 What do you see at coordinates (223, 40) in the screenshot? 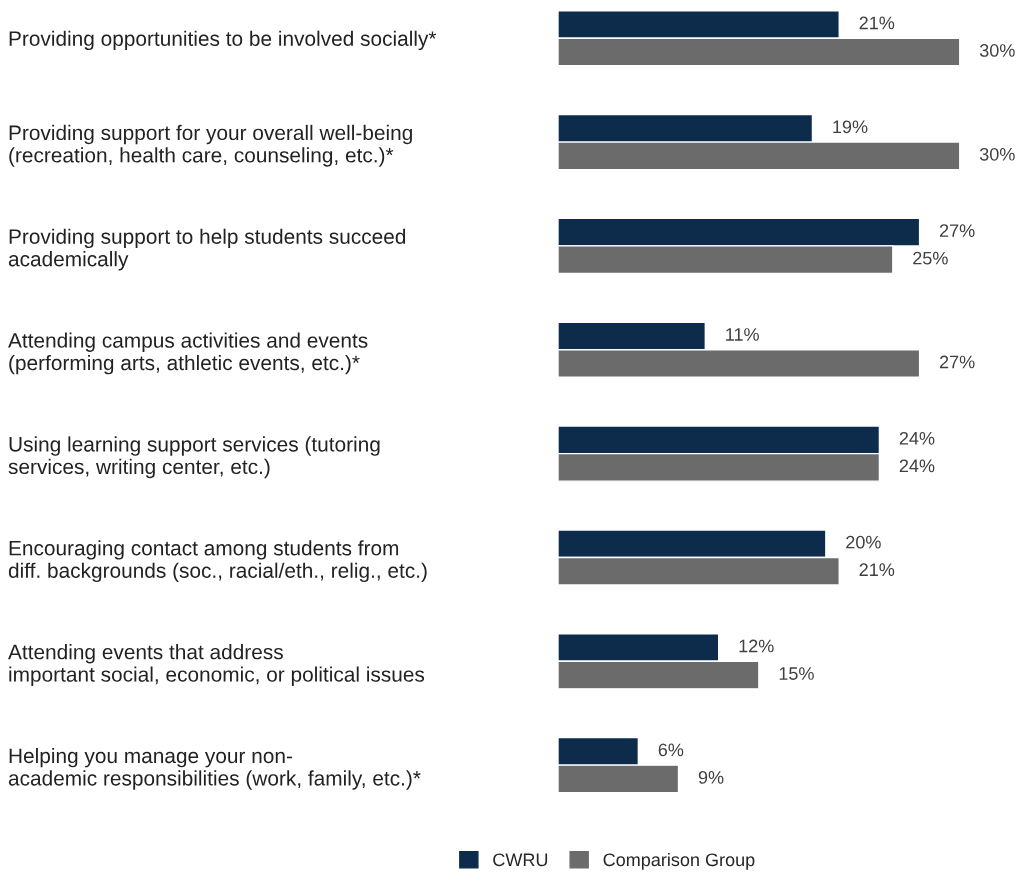
I see `y-tick-label: Providing opportunities to be involved socially*` at bounding box center [223, 40].